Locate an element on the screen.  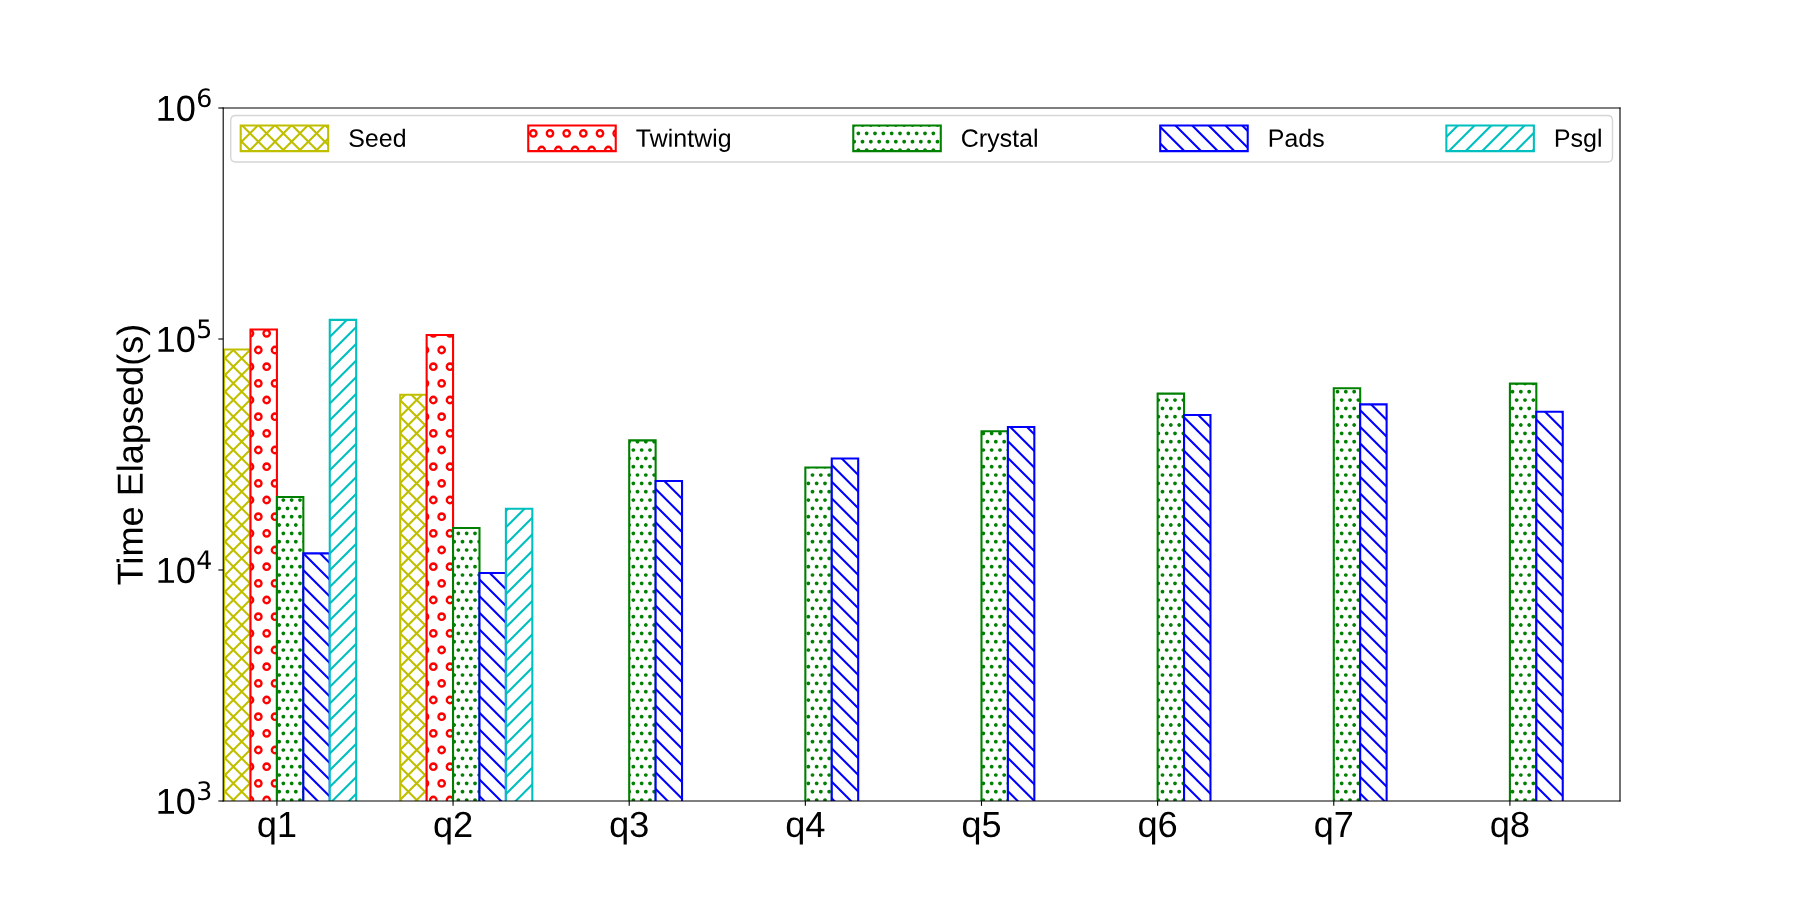
legend-label: Psgl is located at coordinates (1578, 140).